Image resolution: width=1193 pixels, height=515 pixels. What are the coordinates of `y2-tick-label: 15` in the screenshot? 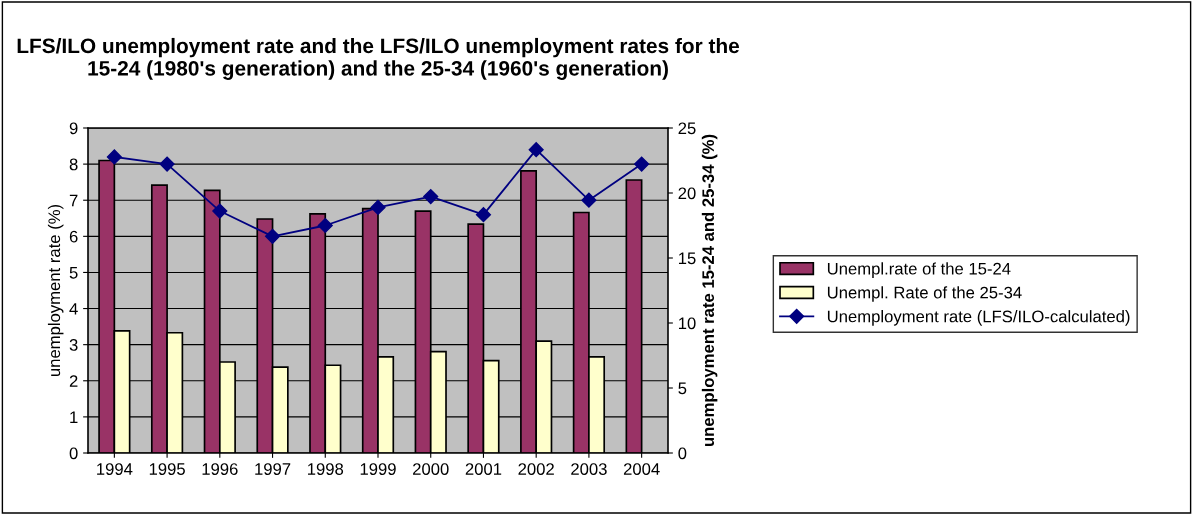 It's located at (687, 258).